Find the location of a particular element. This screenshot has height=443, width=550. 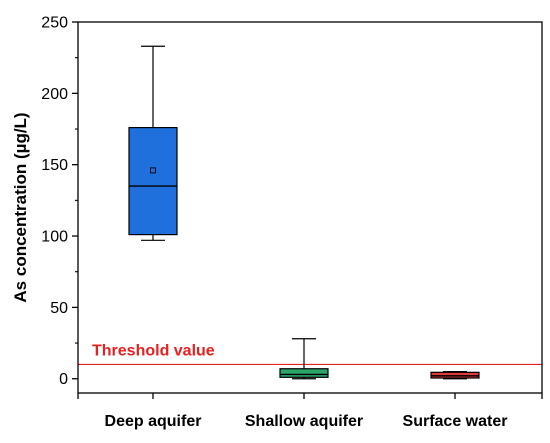

x-axis: Deep aquifer Shallow aquifer Surface water is located at coordinates (310, 411).